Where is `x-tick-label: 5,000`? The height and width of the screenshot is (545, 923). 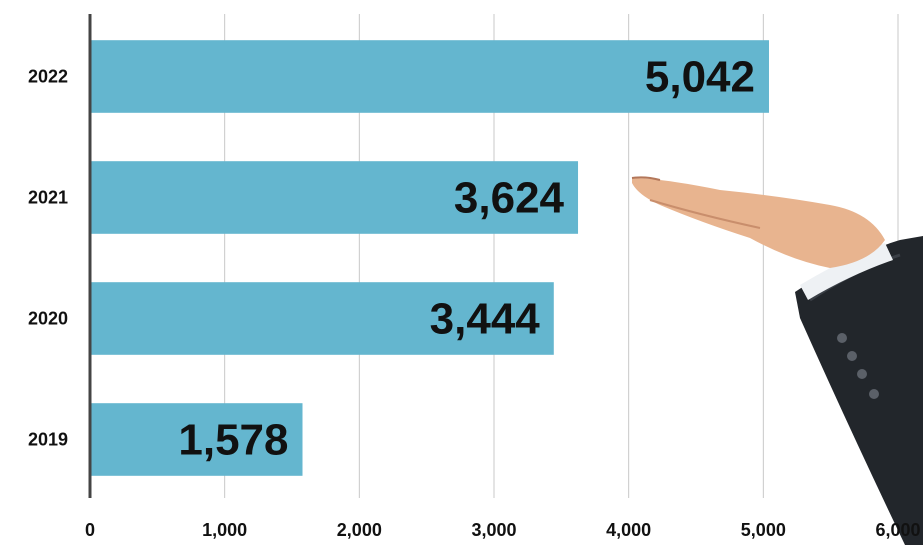
x-tick-label: 5,000 is located at coordinates (763, 530).